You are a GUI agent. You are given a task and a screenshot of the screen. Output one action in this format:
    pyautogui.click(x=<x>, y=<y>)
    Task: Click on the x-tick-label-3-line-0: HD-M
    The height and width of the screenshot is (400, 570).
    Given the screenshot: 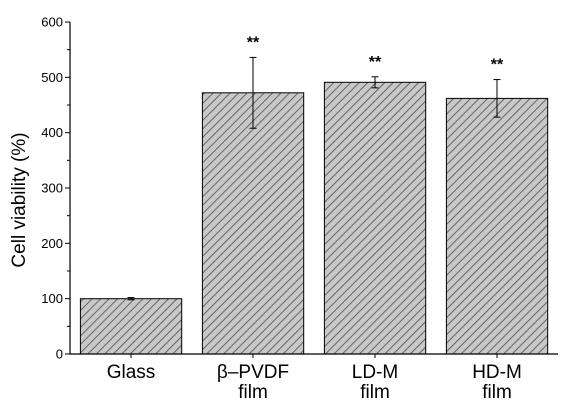 What is the action you would take?
    pyautogui.click(x=497, y=372)
    